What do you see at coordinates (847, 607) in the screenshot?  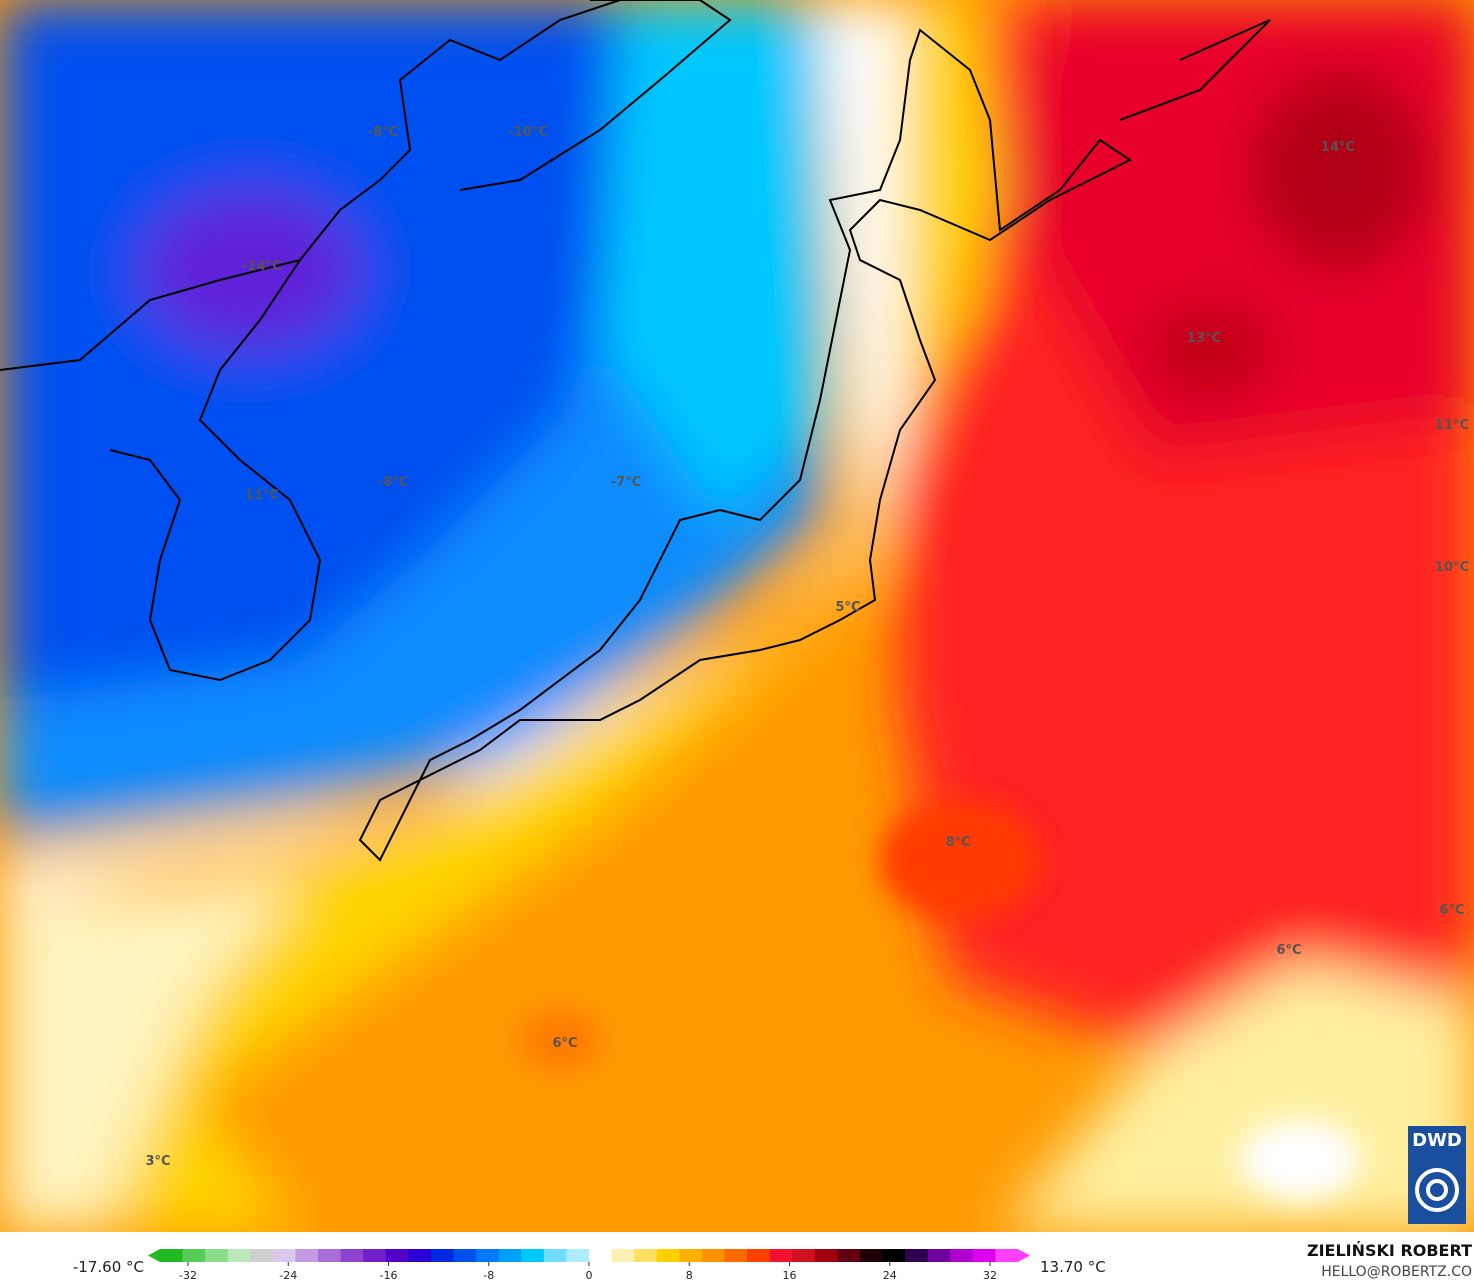 I see `temperature-label: 5°C` at bounding box center [847, 607].